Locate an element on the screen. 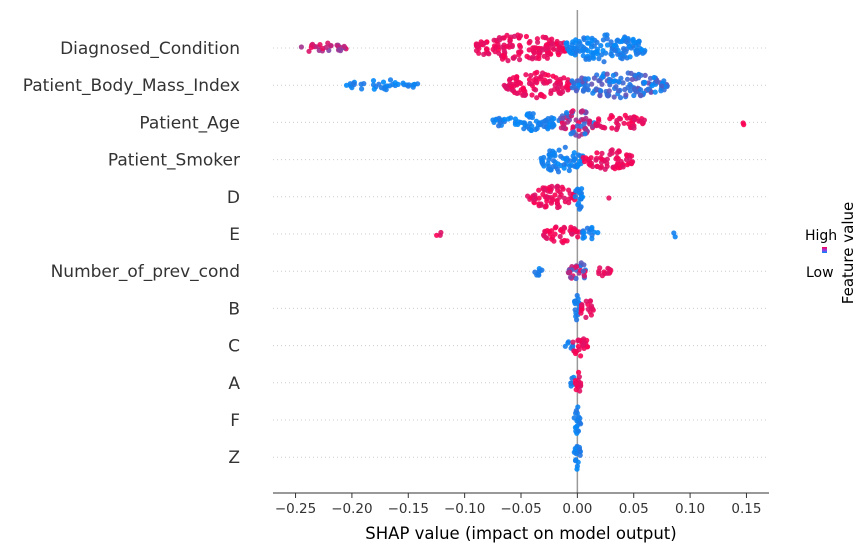 The width and height of the screenshot is (868, 553). x-tick-label: 0.10 is located at coordinates (690, 509).